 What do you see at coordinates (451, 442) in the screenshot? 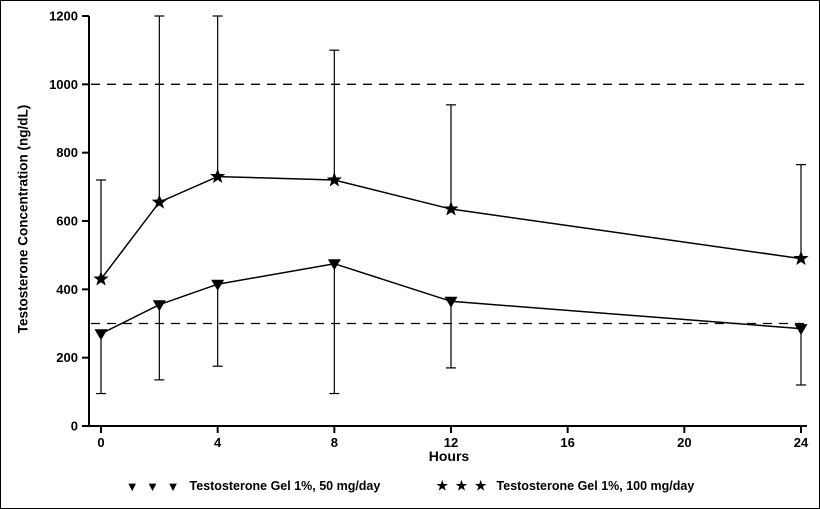
I see `x-tick-label: 12` at bounding box center [451, 442].